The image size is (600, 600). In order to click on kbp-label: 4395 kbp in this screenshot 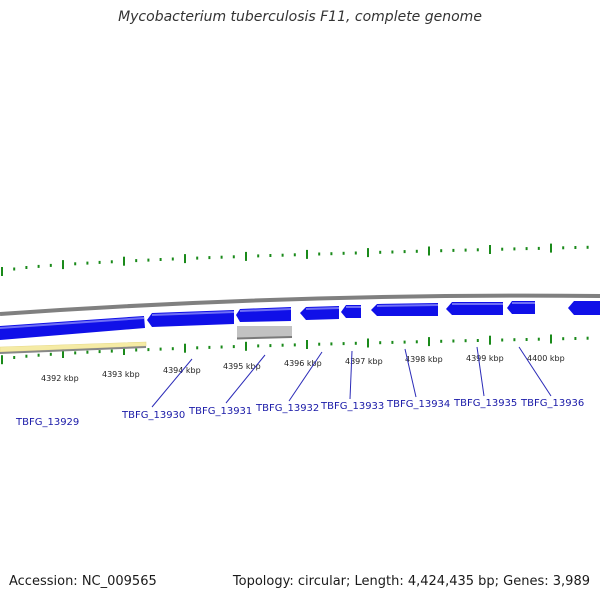, I will do `click(242, 366)`.